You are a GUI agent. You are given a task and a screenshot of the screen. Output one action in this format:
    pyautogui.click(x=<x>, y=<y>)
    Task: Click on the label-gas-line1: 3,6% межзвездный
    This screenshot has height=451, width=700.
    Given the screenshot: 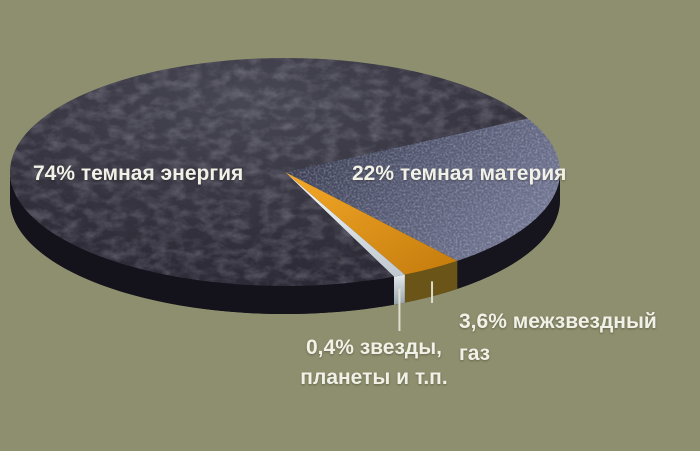 What is the action you would take?
    pyautogui.click(x=558, y=321)
    